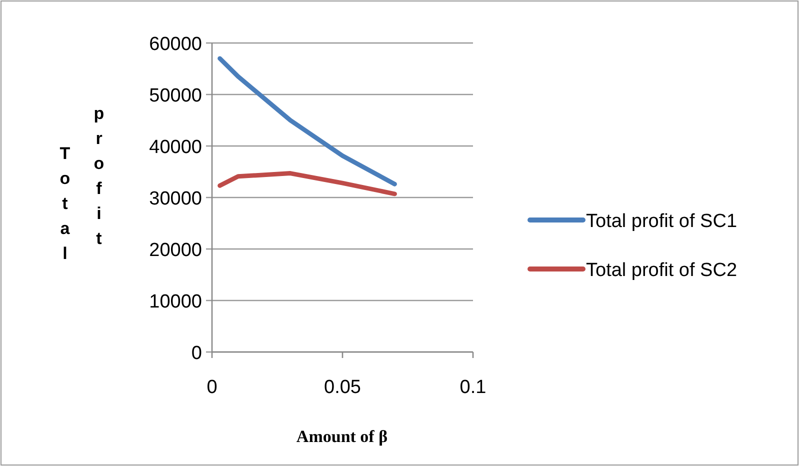  I want to click on x-tick-label: 0.05, so click(342, 387).